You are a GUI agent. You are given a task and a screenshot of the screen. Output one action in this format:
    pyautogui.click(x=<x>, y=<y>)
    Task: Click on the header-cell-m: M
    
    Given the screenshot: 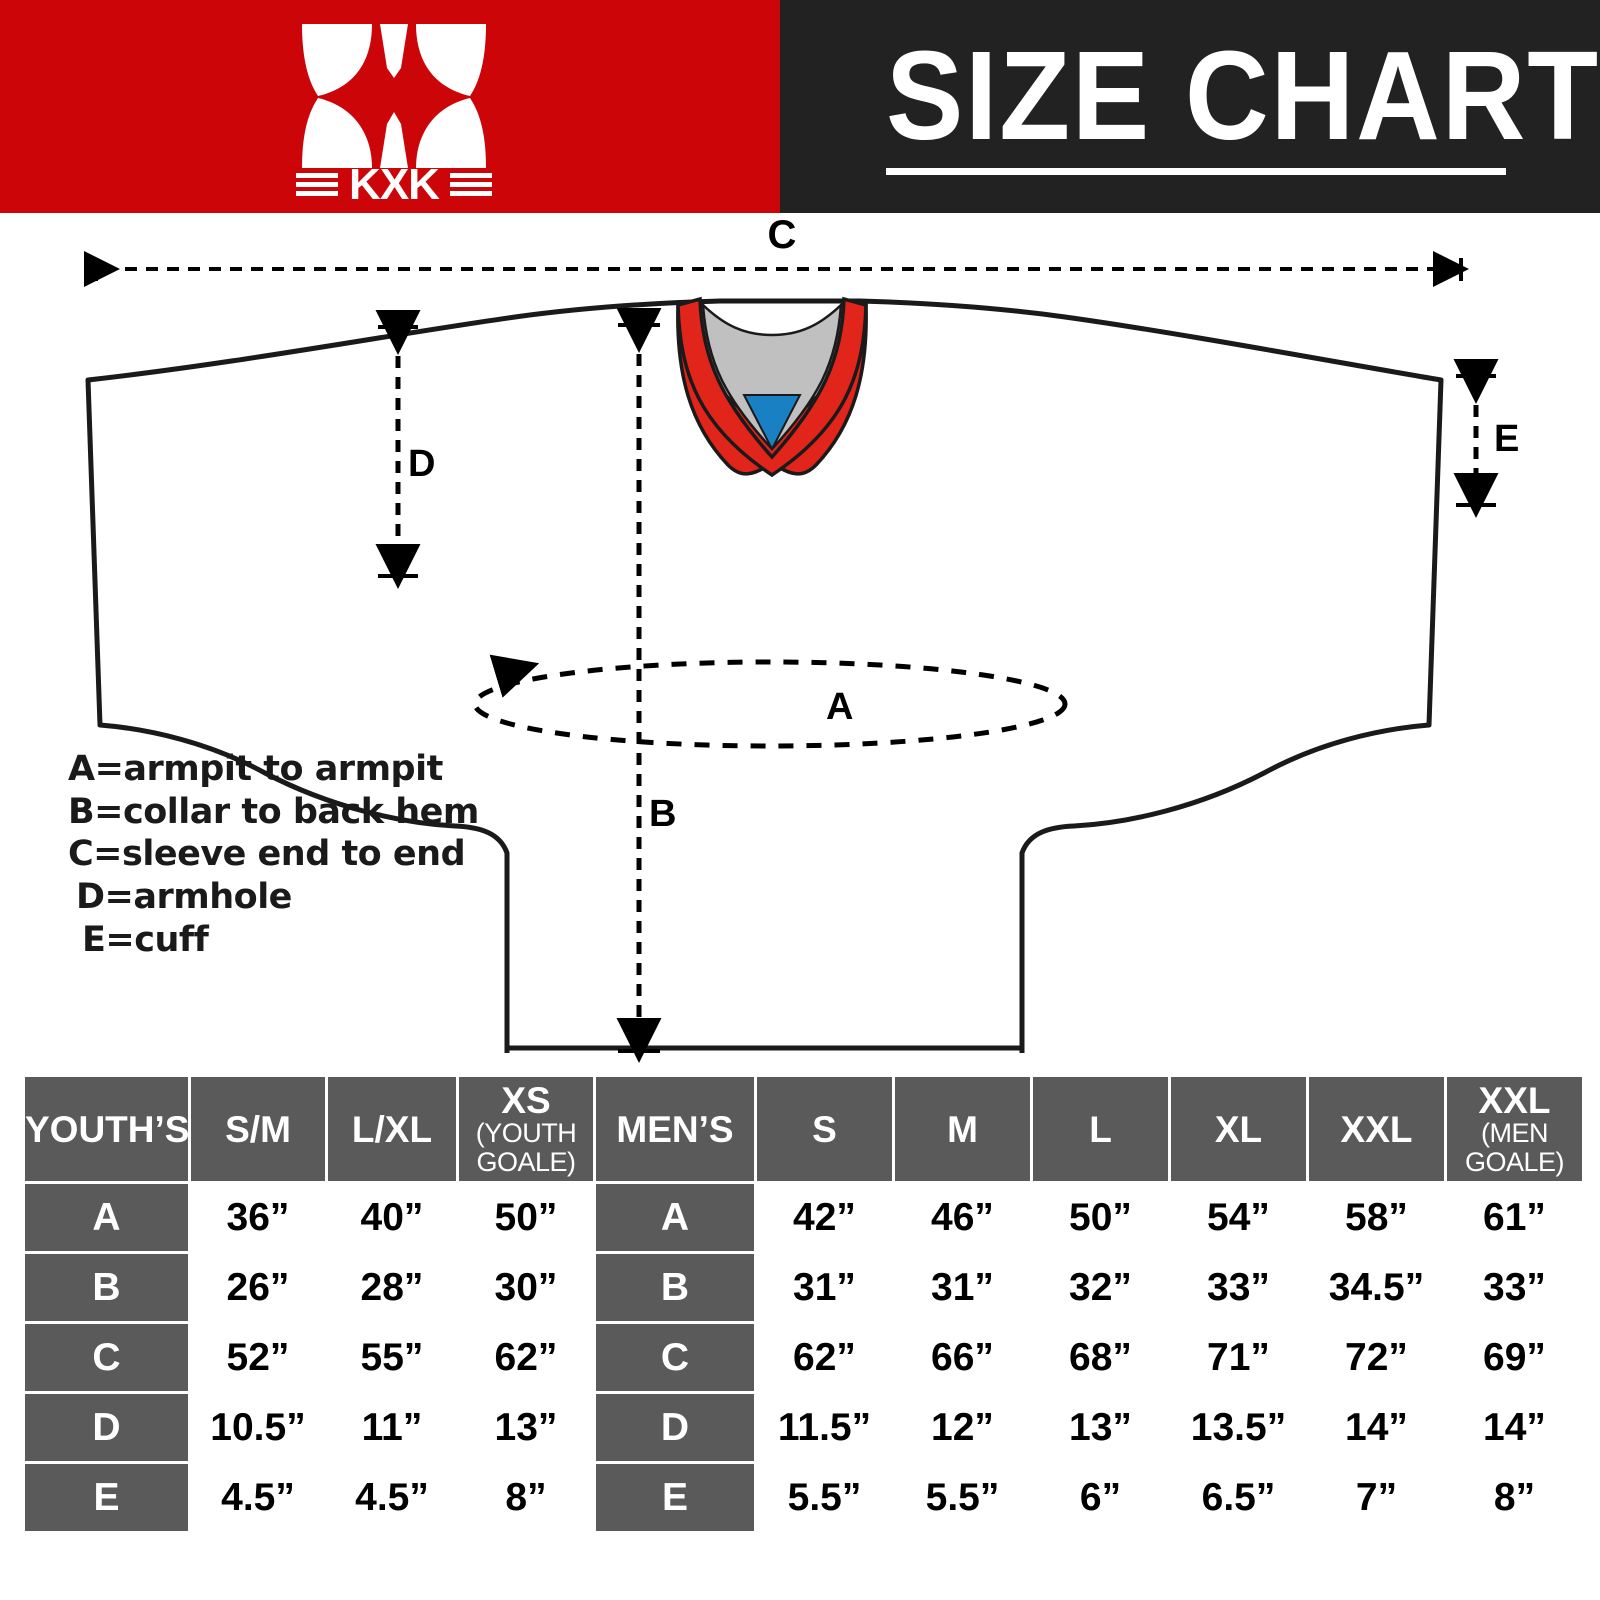 What is the action you would take?
    pyautogui.click(x=962, y=1129)
    